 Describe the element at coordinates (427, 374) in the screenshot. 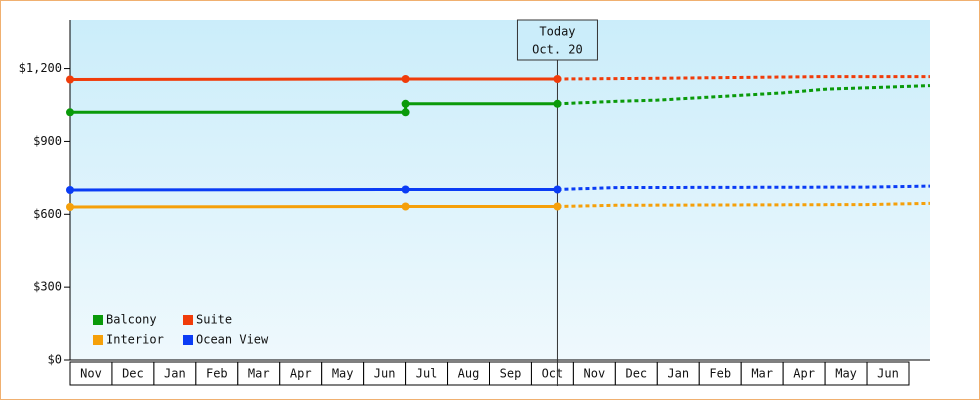

I see `x-tick-label: Jul` at that location.